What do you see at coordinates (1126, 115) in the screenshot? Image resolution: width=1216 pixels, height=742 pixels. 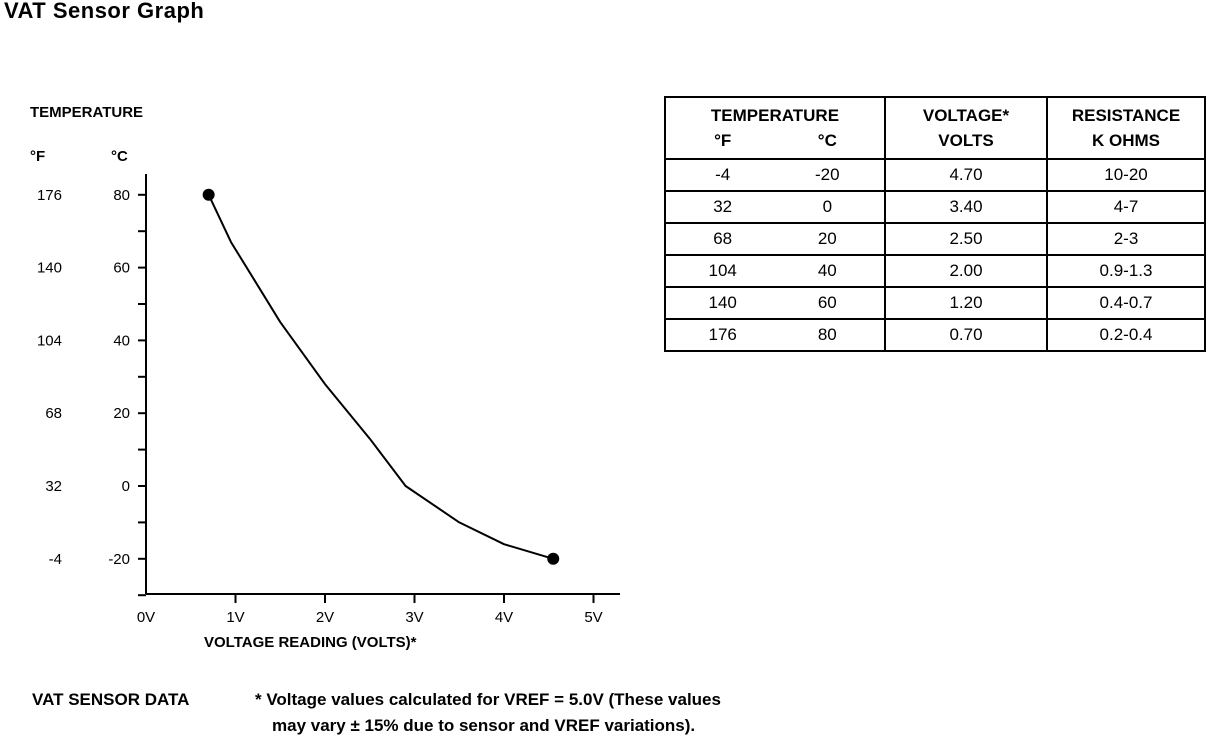 I see `resistance-header-line1: RESISTANCE` at bounding box center [1126, 115].